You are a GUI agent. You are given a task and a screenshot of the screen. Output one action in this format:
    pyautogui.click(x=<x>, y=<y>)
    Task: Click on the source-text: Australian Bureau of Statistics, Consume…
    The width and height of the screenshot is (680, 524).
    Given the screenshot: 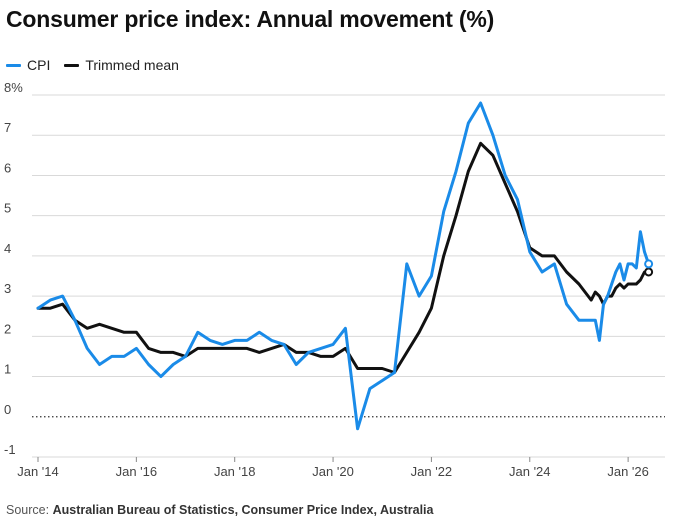 What is the action you would take?
    pyautogui.click(x=243, y=510)
    